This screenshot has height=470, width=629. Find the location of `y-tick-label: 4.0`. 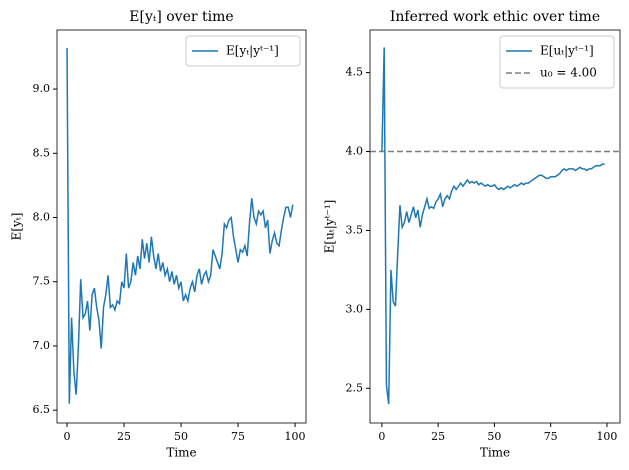

y-tick-label: 4.0 is located at coordinates (355, 151).